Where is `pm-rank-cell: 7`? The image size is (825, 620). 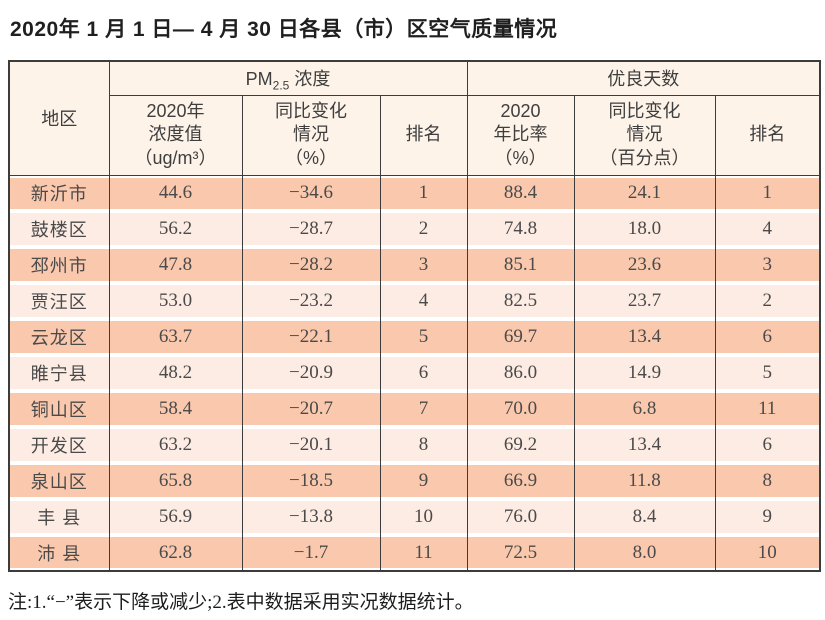 pm-rank-cell: 7 is located at coordinates (423, 409).